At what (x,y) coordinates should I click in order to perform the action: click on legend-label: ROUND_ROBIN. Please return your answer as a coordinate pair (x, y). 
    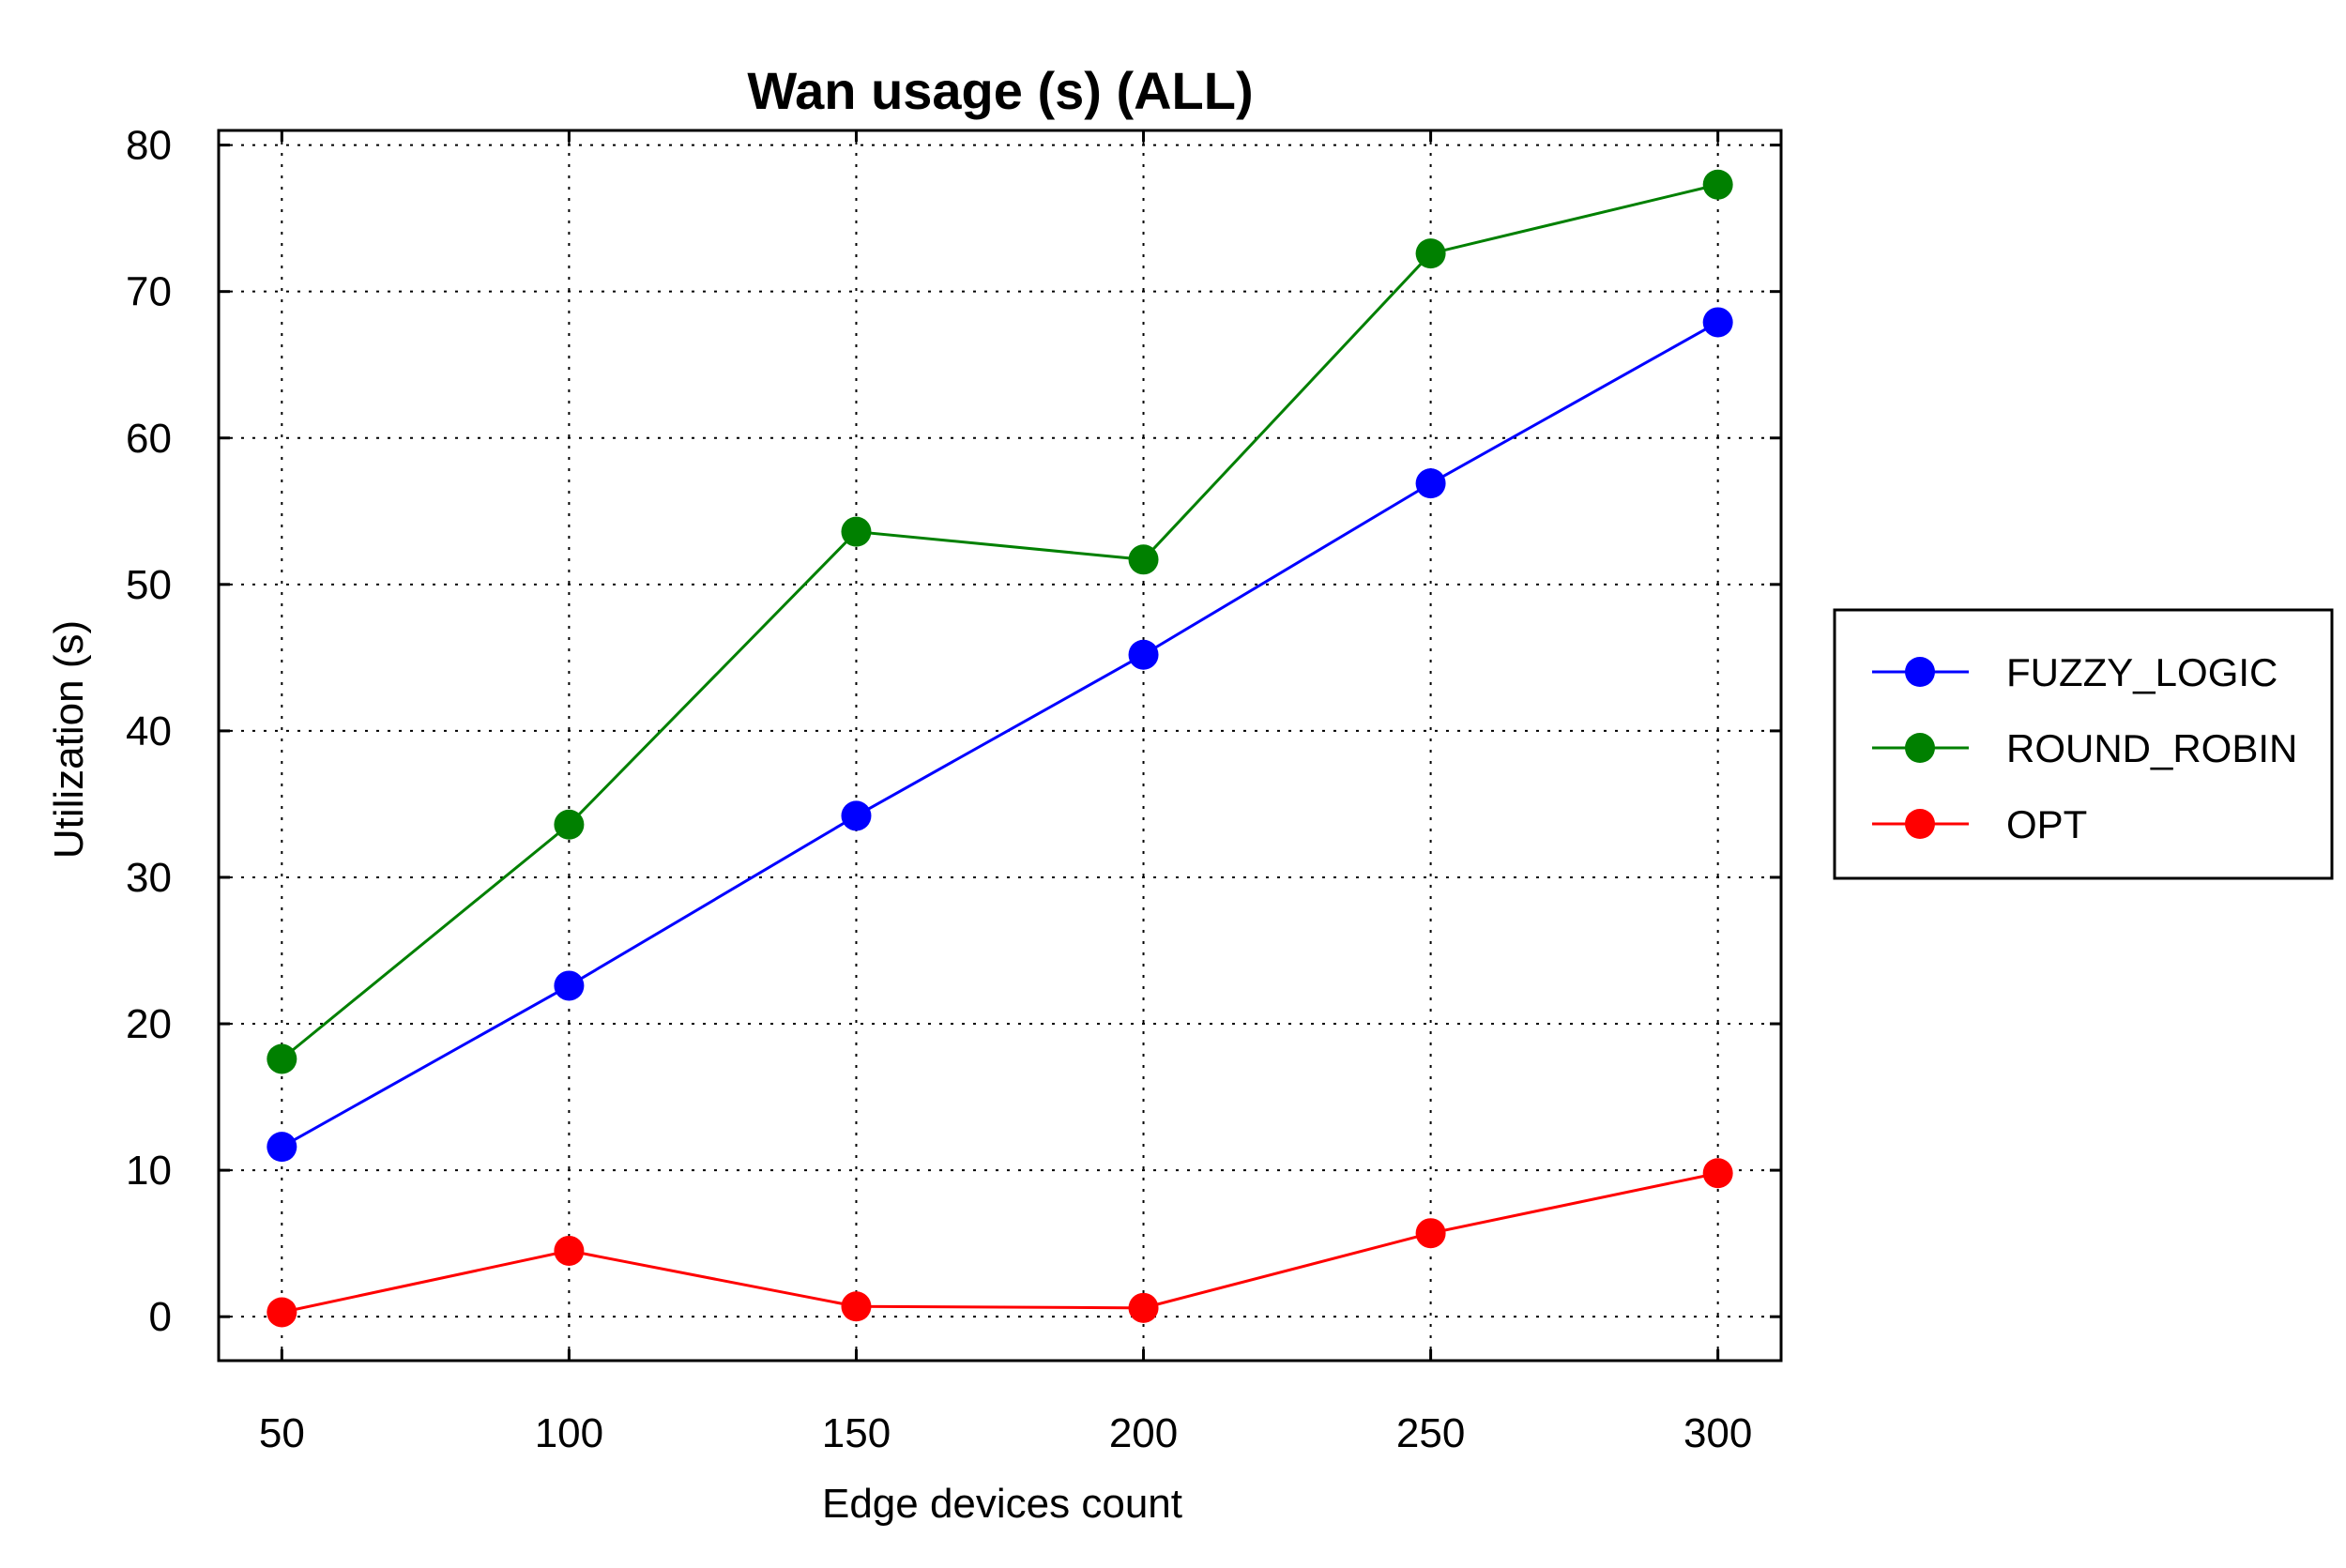
    Looking at the image, I should click on (2152, 748).